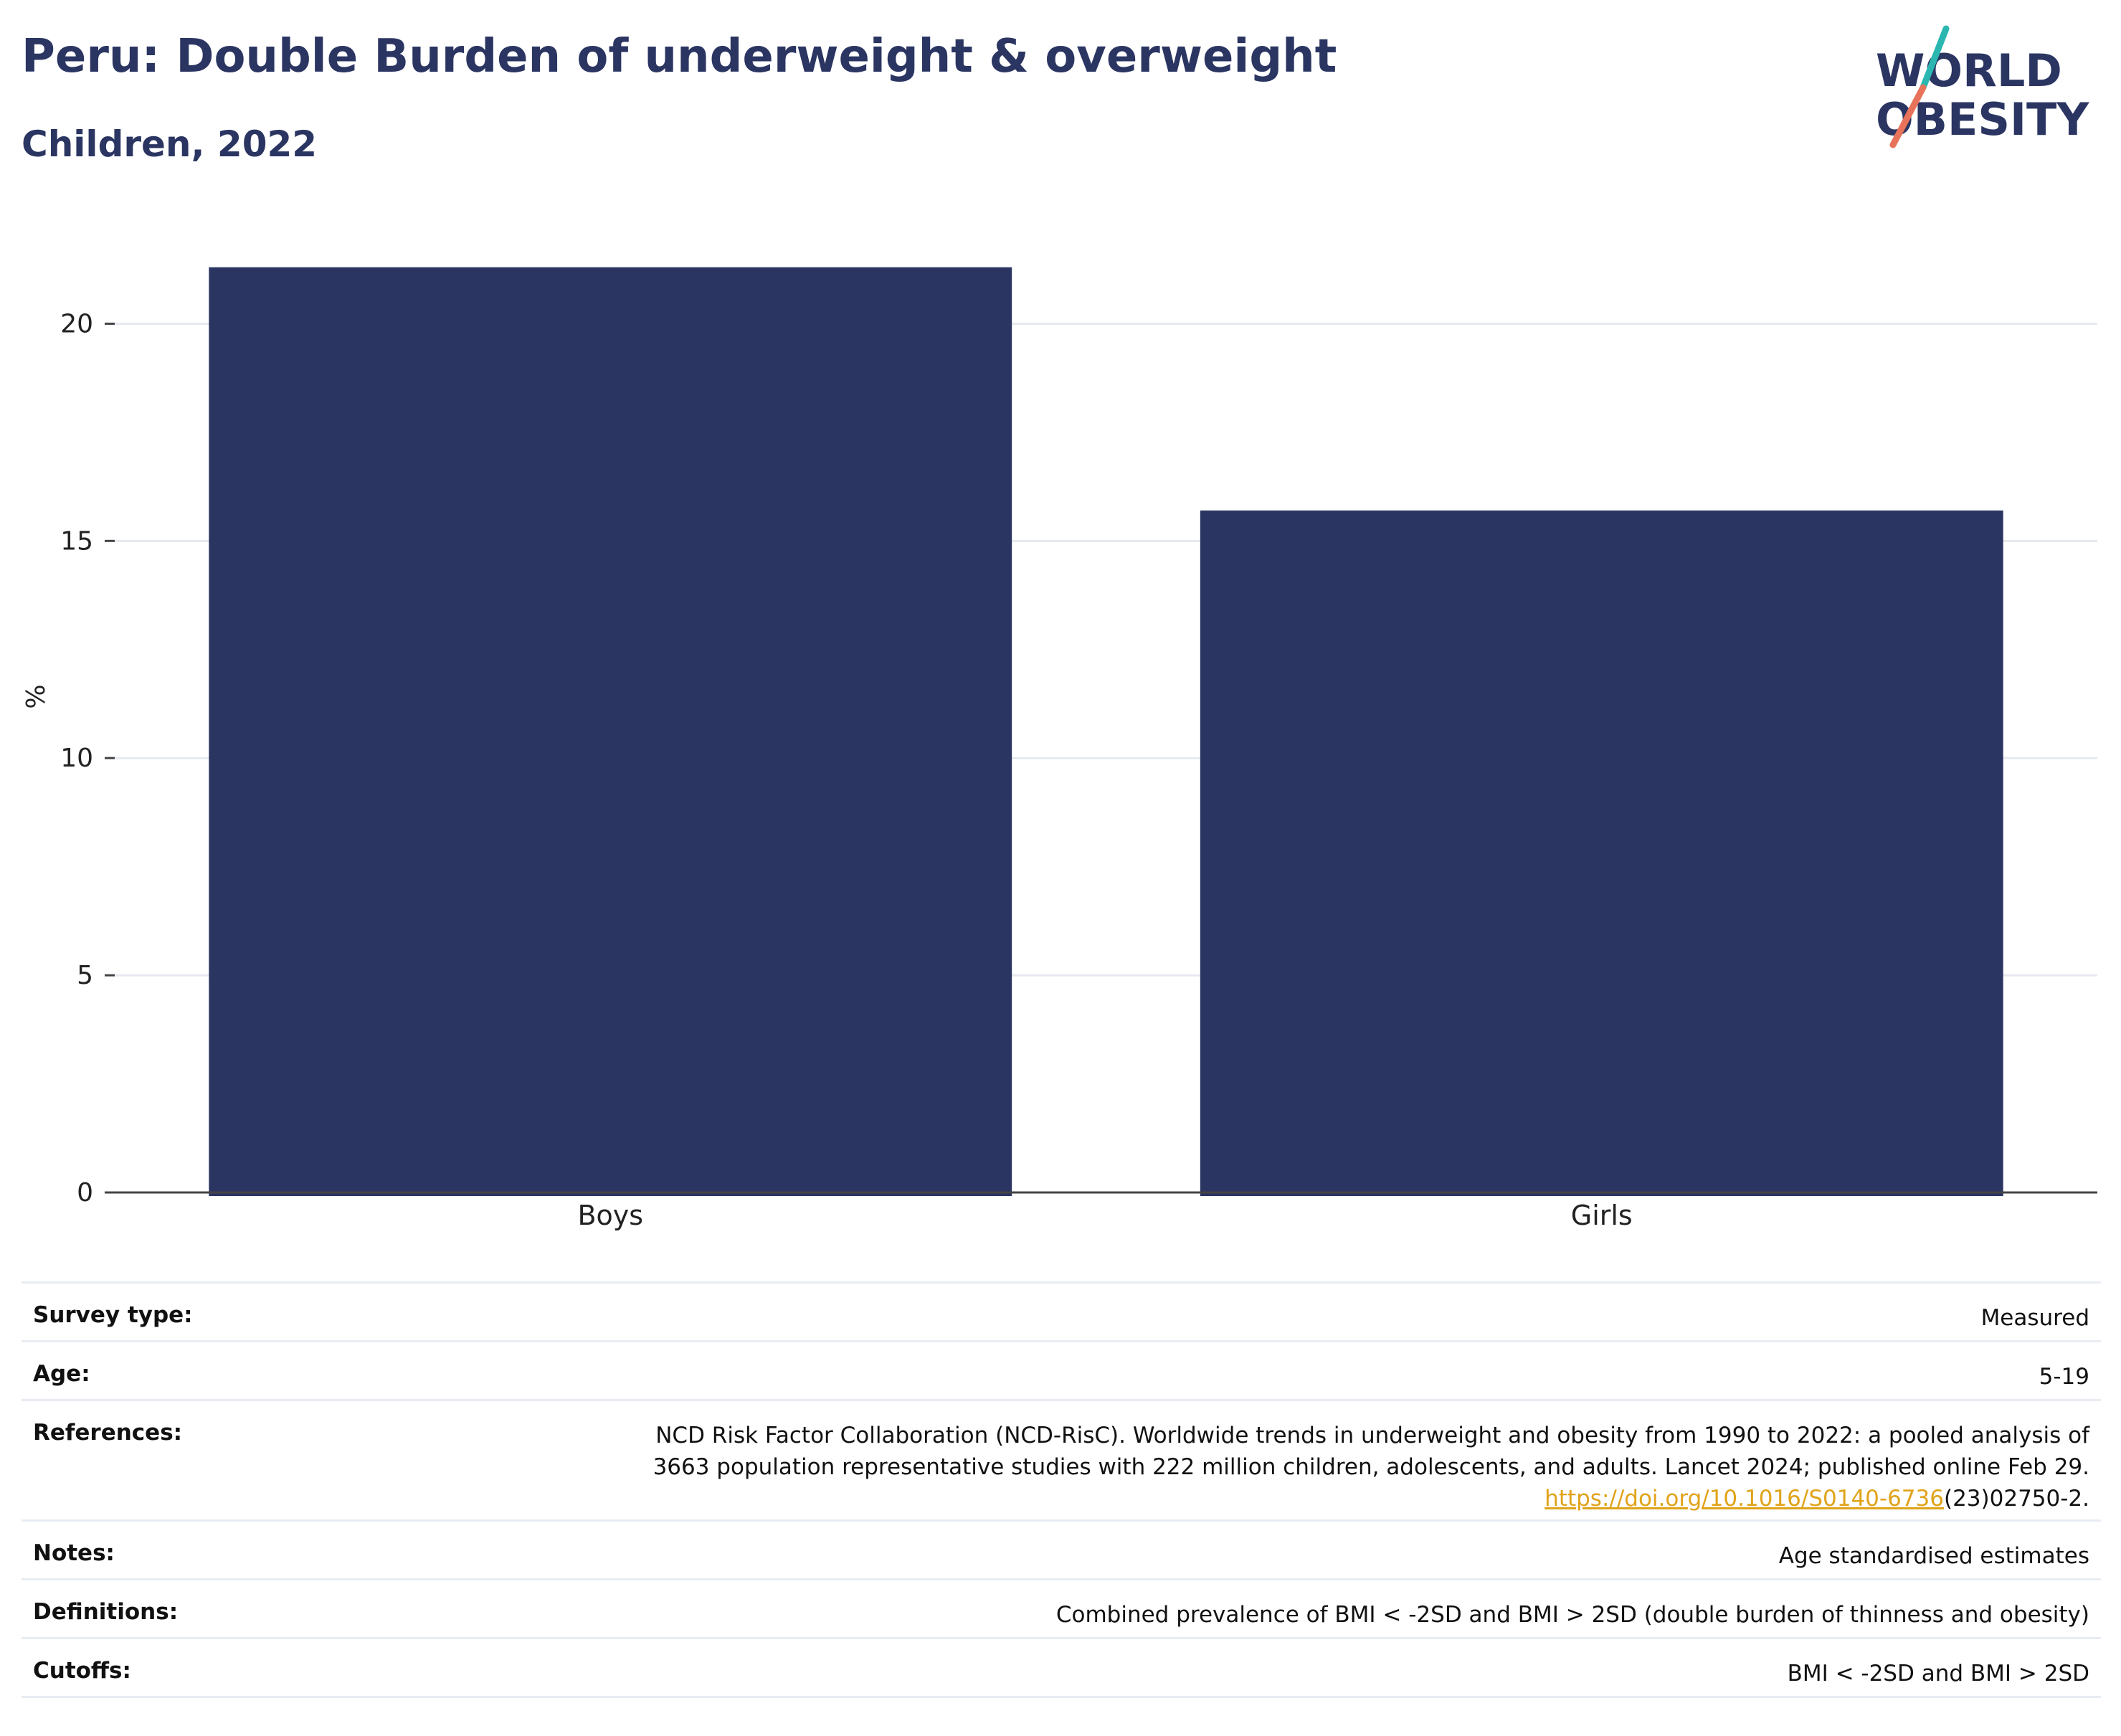 Image resolution: width=2121 pixels, height=1736 pixels. I want to click on y-tick-labels: 0 5 10 15 20, so click(87, 758).